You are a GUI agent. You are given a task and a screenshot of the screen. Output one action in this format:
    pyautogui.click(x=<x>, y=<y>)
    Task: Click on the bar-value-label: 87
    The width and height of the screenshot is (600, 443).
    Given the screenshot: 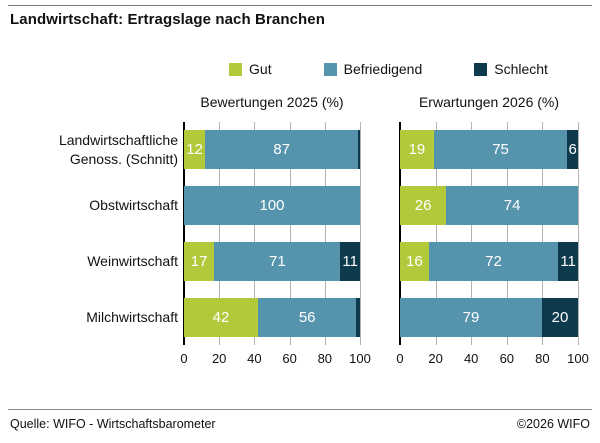 What is the action you would take?
    pyautogui.click(x=281, y=149)
    